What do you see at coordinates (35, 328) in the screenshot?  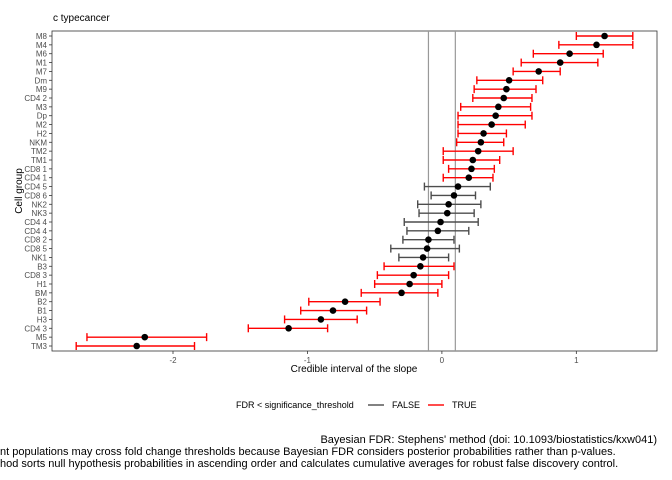 I see `y-tick-label: CD4 3` at bounding box center [35, 328].